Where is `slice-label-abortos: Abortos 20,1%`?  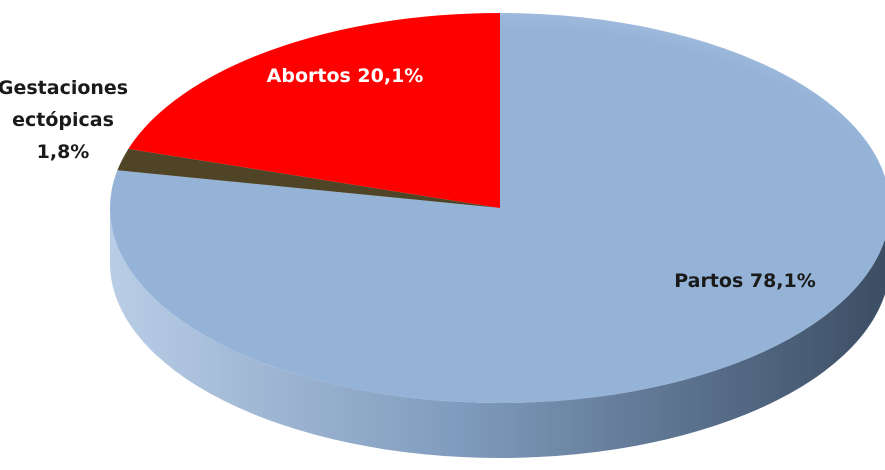 slice-label-abortos: Abortos 20,1% is located at coordinates (345, 76).